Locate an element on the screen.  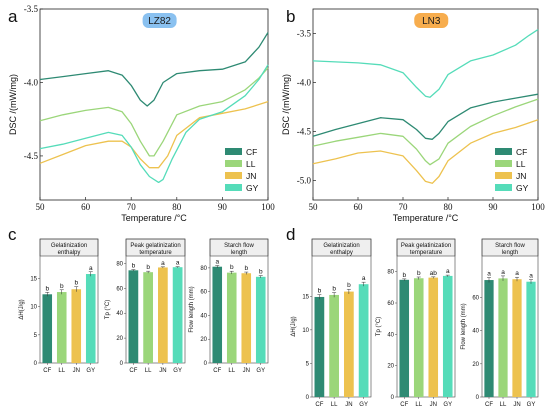
x-tick-label: 80 is located at coordinates (177, 207).